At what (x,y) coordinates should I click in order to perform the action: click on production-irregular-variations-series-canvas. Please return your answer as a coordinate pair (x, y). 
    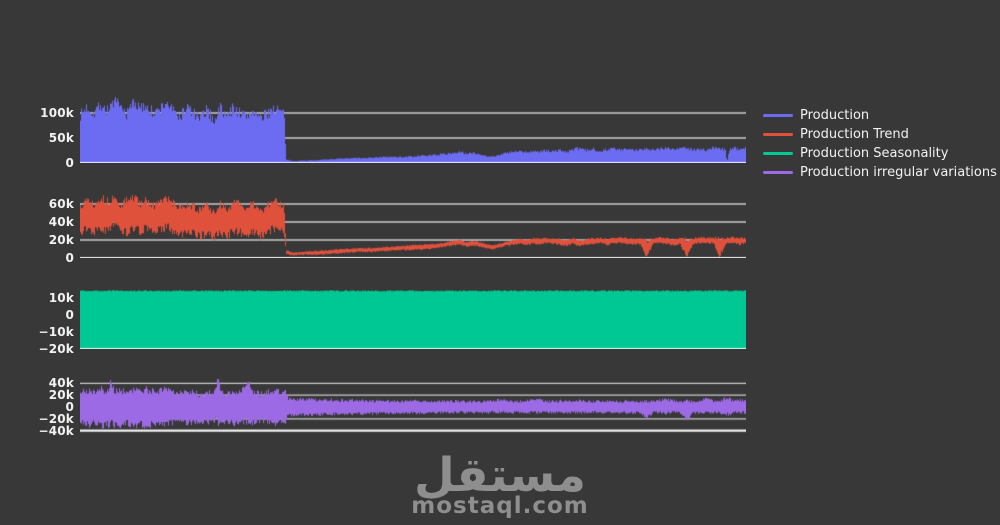
    Looking at the image, I should click on (413, 407).